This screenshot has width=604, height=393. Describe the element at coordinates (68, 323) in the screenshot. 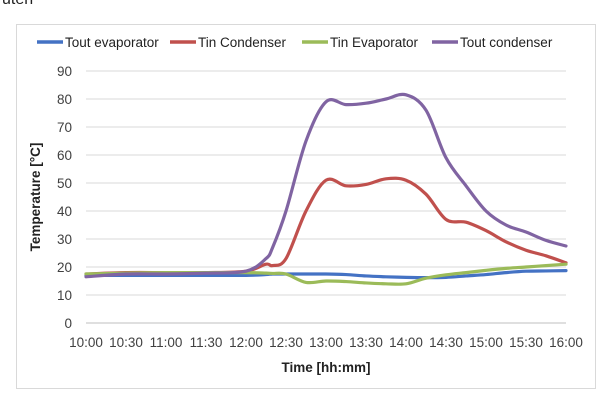

I see `y-tick-label: 0` at that location.